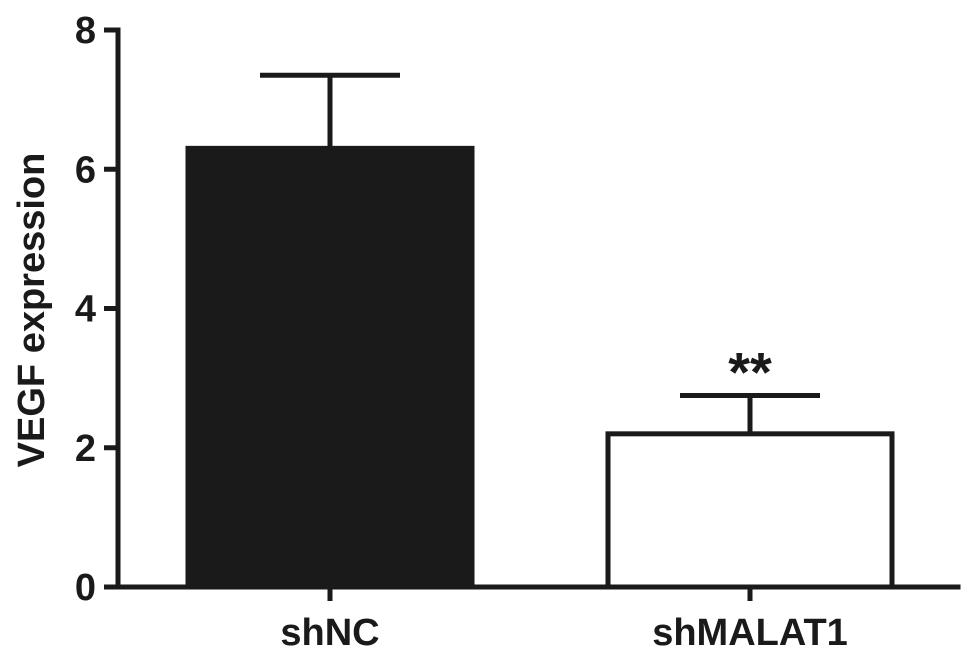 This screenshot has height=656, width=969. I want to click on y-axis: 0 2 4 6 8, so click(98, 309).